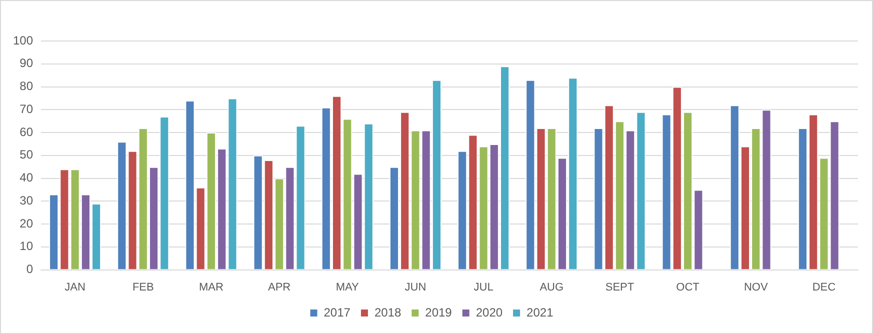 This screenshot has width=873, height=334. Describe the element at coordinates (540, 312) in the screenshot. I see `legend-label: 2021` at that location.